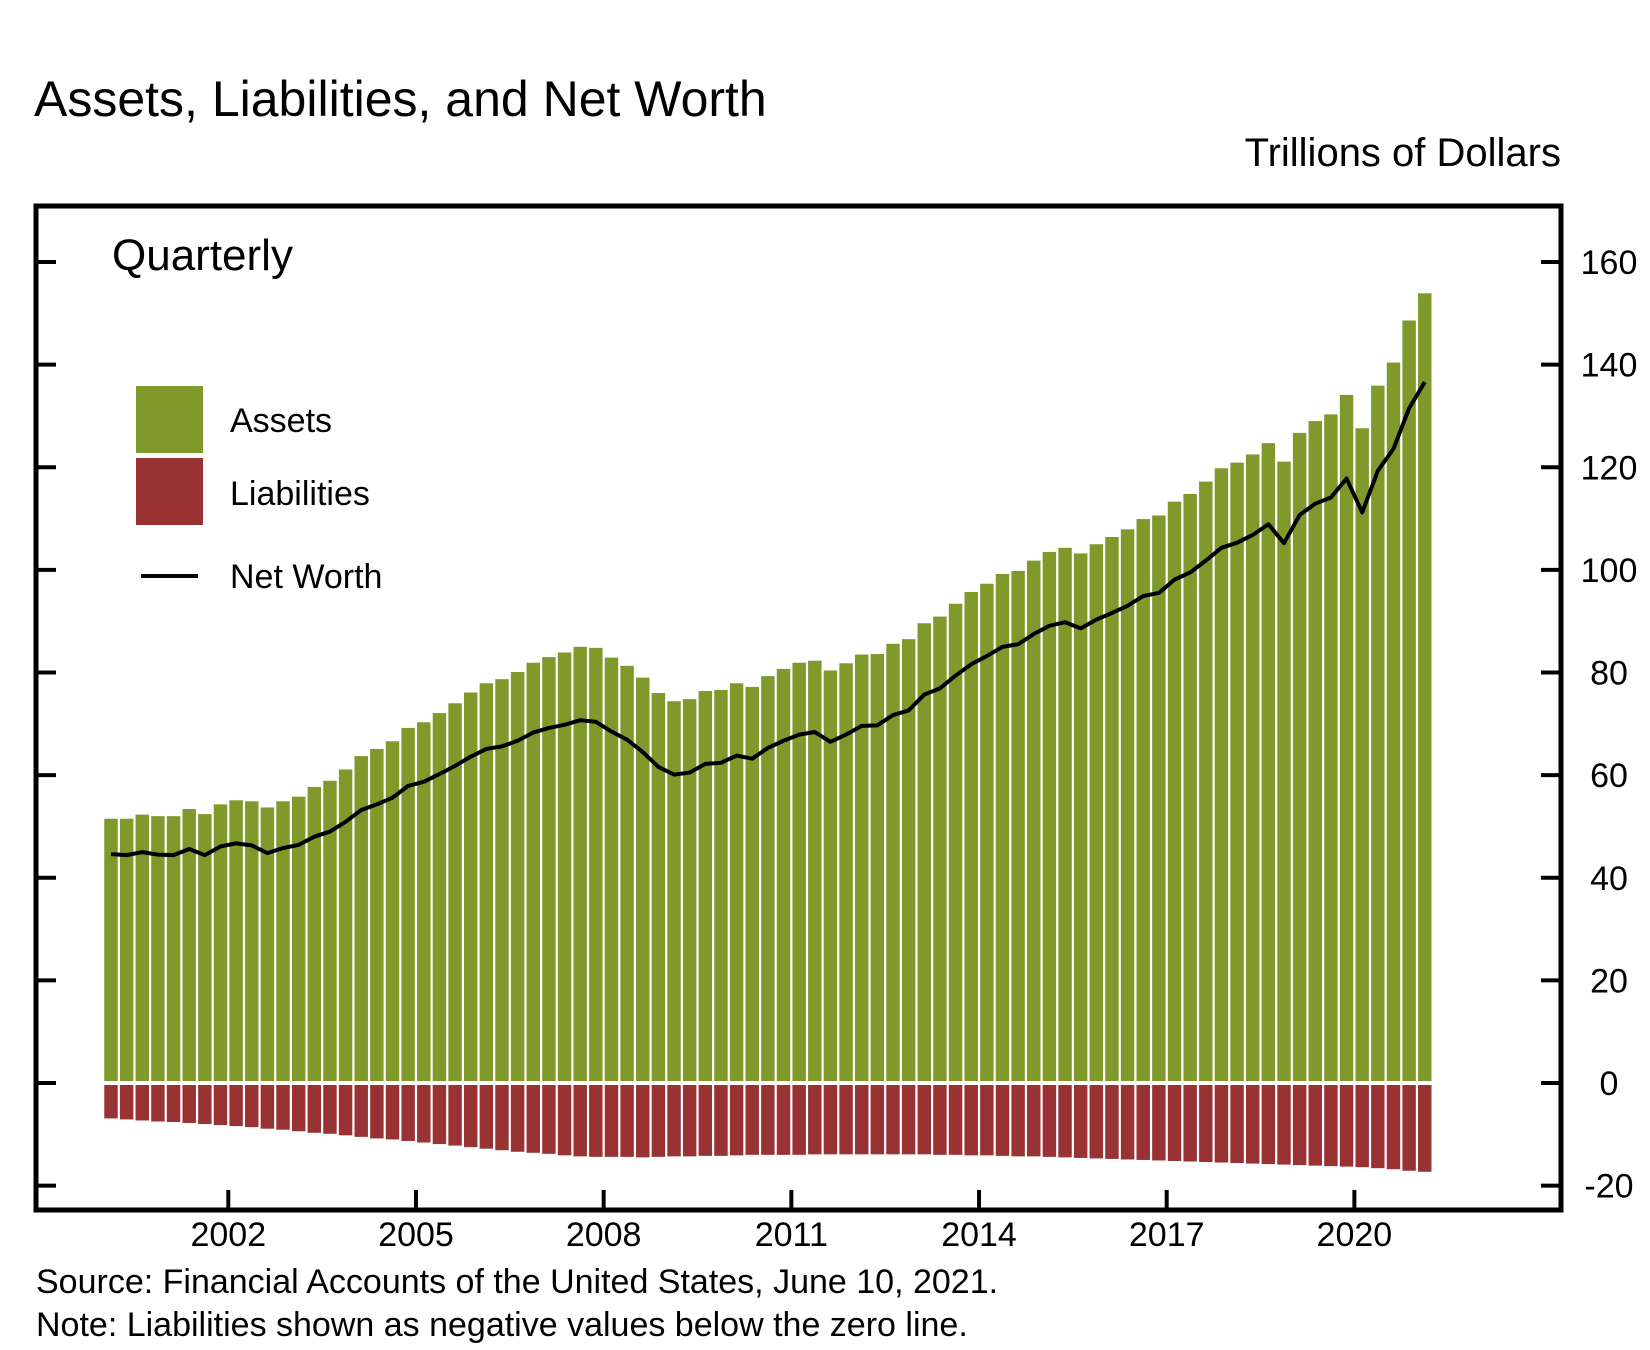 The height and width of the screenshot is (1350, 1650). Describe the element at coordinates (202, 255) in the screenshot. I see `frequency-label: Quarterly` at that location.